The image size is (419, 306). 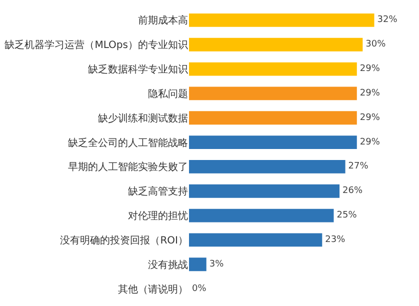 What do you see at coordinates (158, 192) in the screenshot?
I see `y-tick-label: 缺乏高管支持` at bounding box center [158, 192].